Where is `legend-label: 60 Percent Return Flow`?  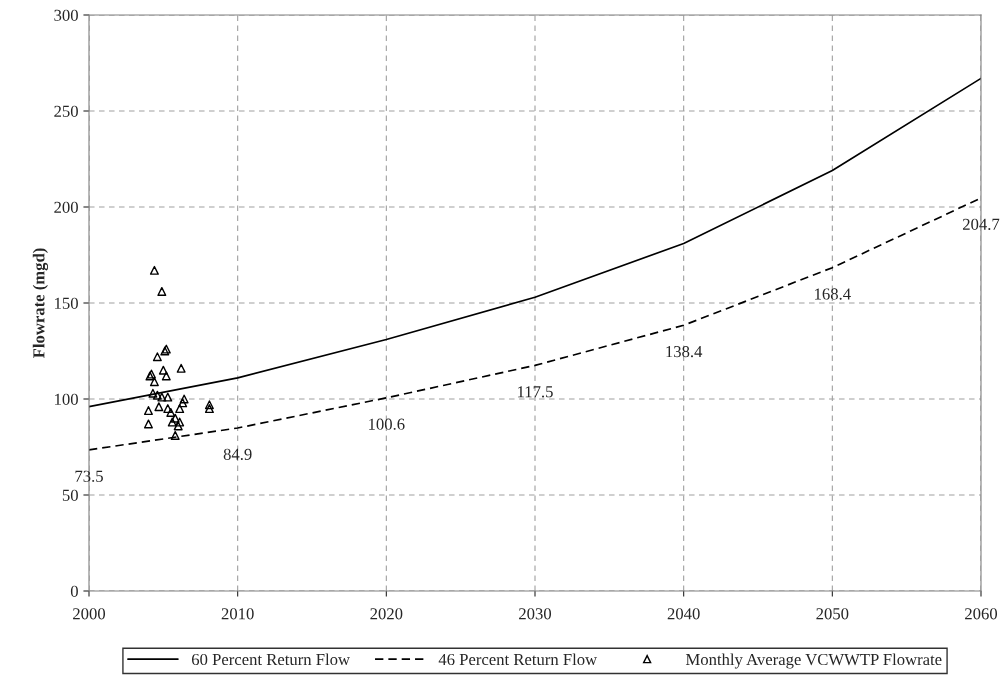 legend-label: 60 Percent Return Flow is located at coordinates (270, 659).